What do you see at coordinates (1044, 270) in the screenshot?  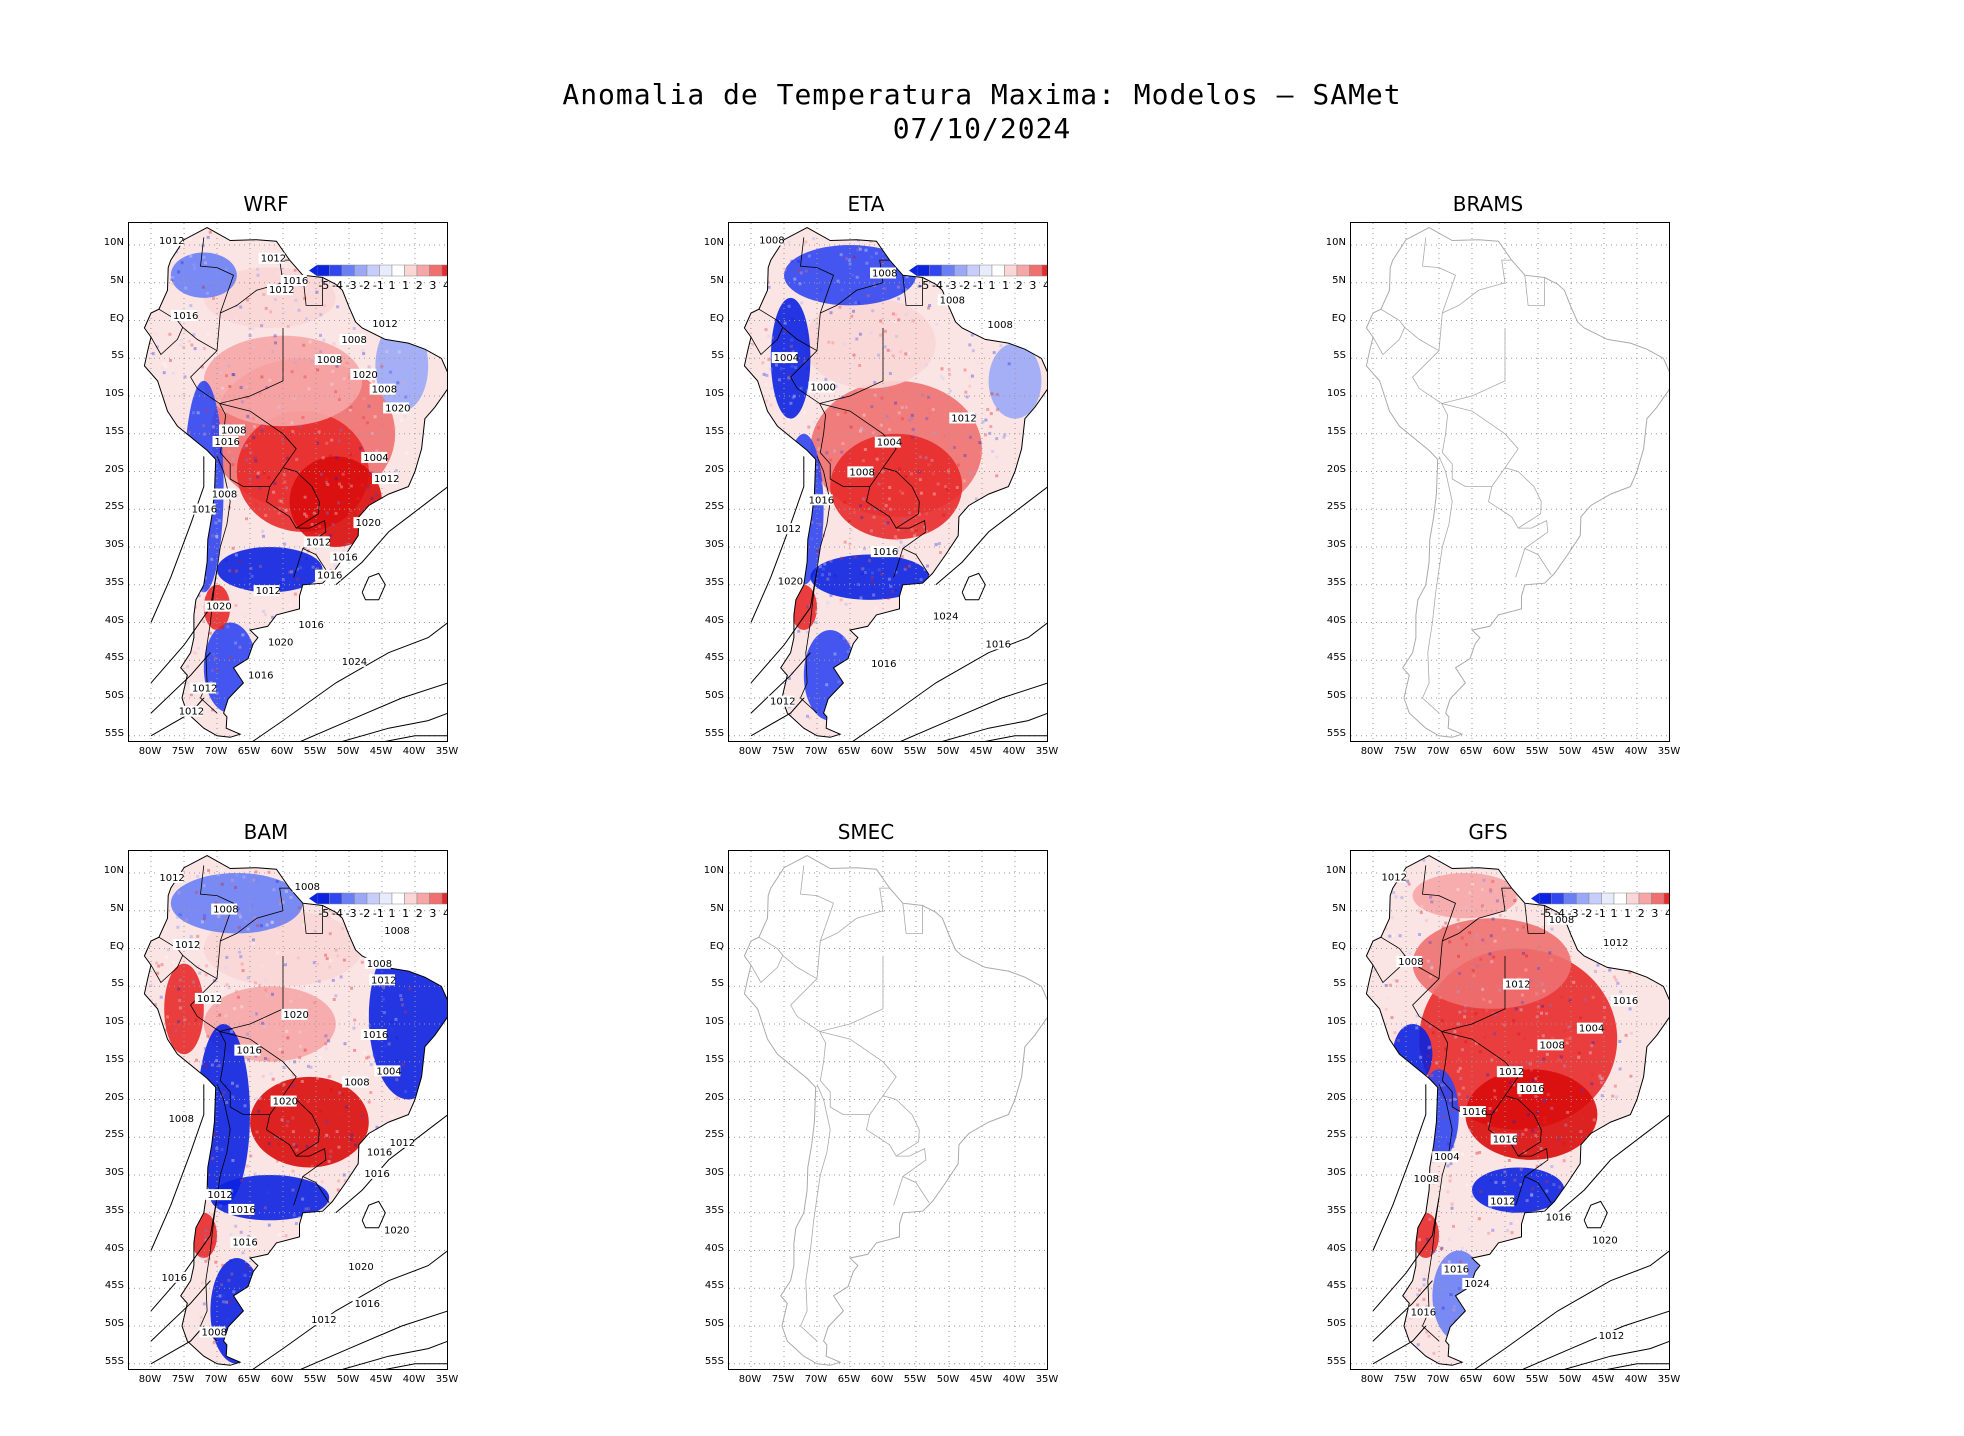 I see `legend-swatch` at bounding box center [1044, 270].